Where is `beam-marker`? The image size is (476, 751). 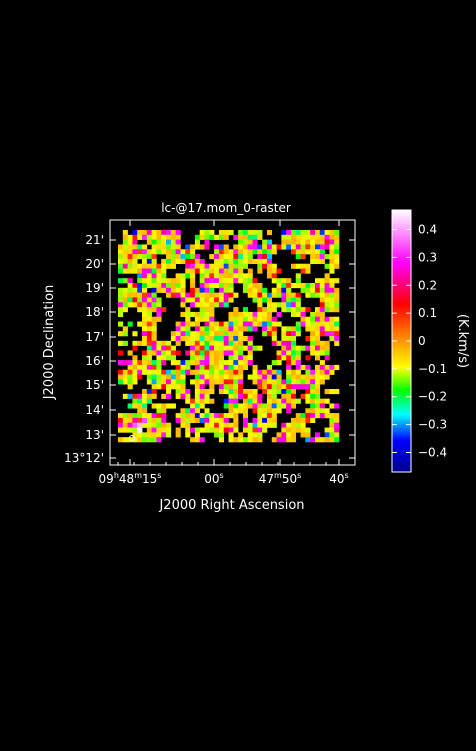
beam-marker is located at coordinates (132, 438).